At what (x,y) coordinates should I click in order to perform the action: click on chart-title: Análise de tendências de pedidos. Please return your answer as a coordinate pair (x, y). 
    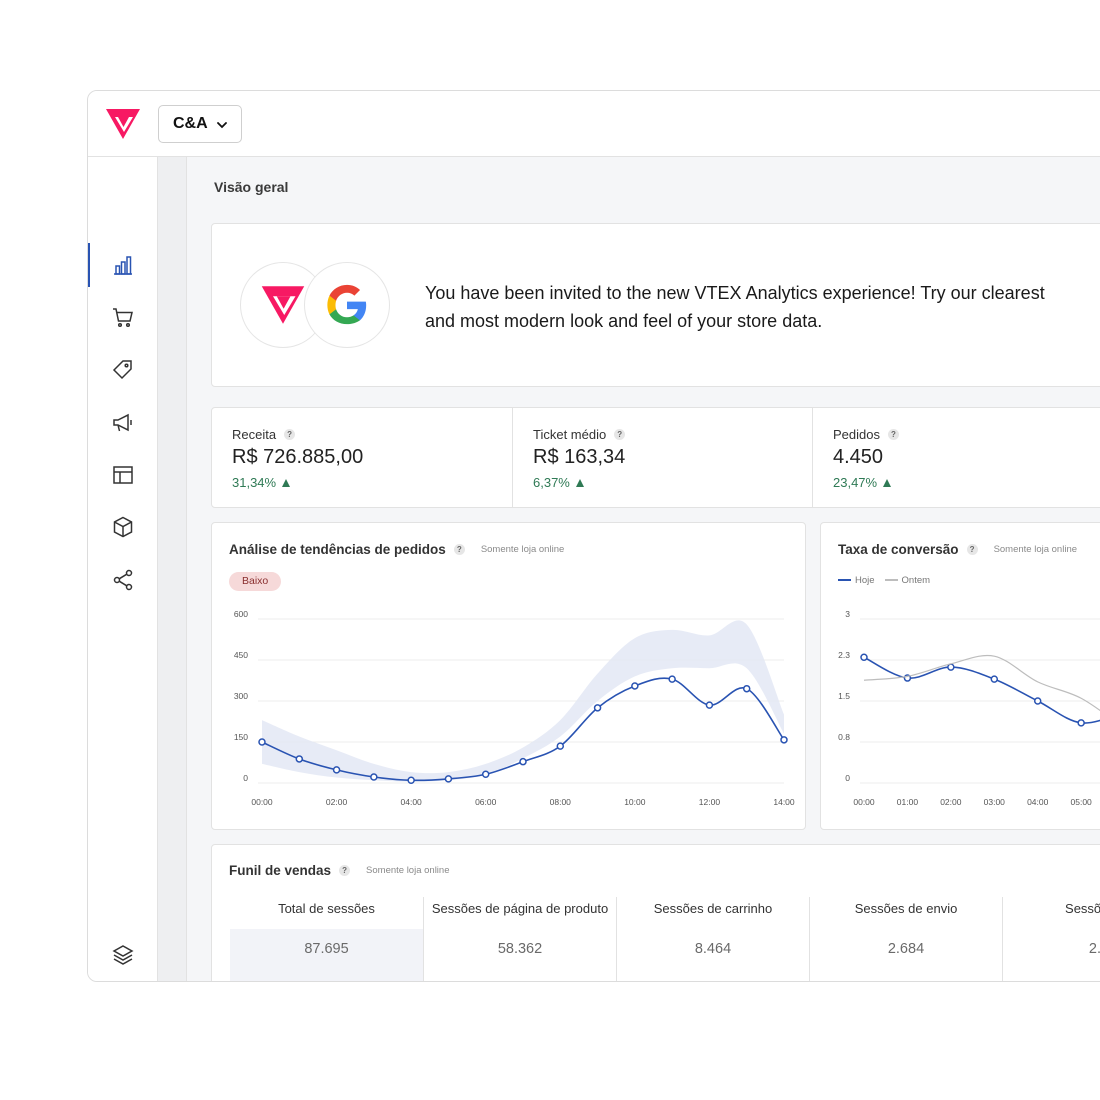
    Looking at the image, I should click on (337, 549).